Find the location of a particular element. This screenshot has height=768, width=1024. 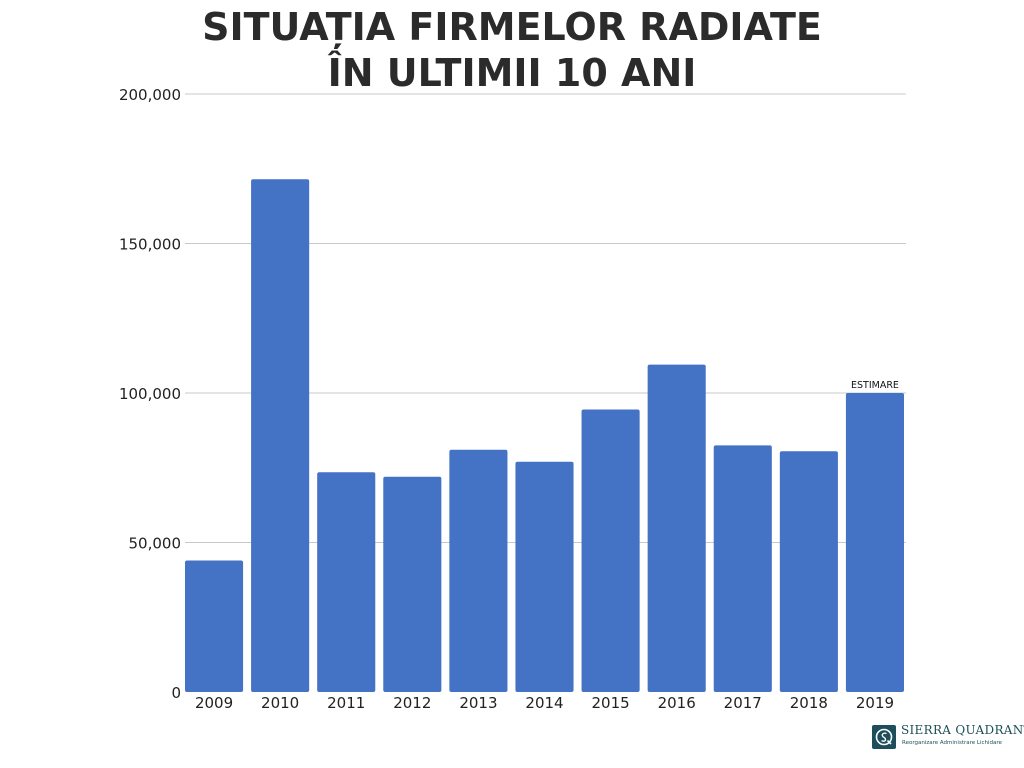

y-tick-label: 100,000 is located at coordinates (150, 394).